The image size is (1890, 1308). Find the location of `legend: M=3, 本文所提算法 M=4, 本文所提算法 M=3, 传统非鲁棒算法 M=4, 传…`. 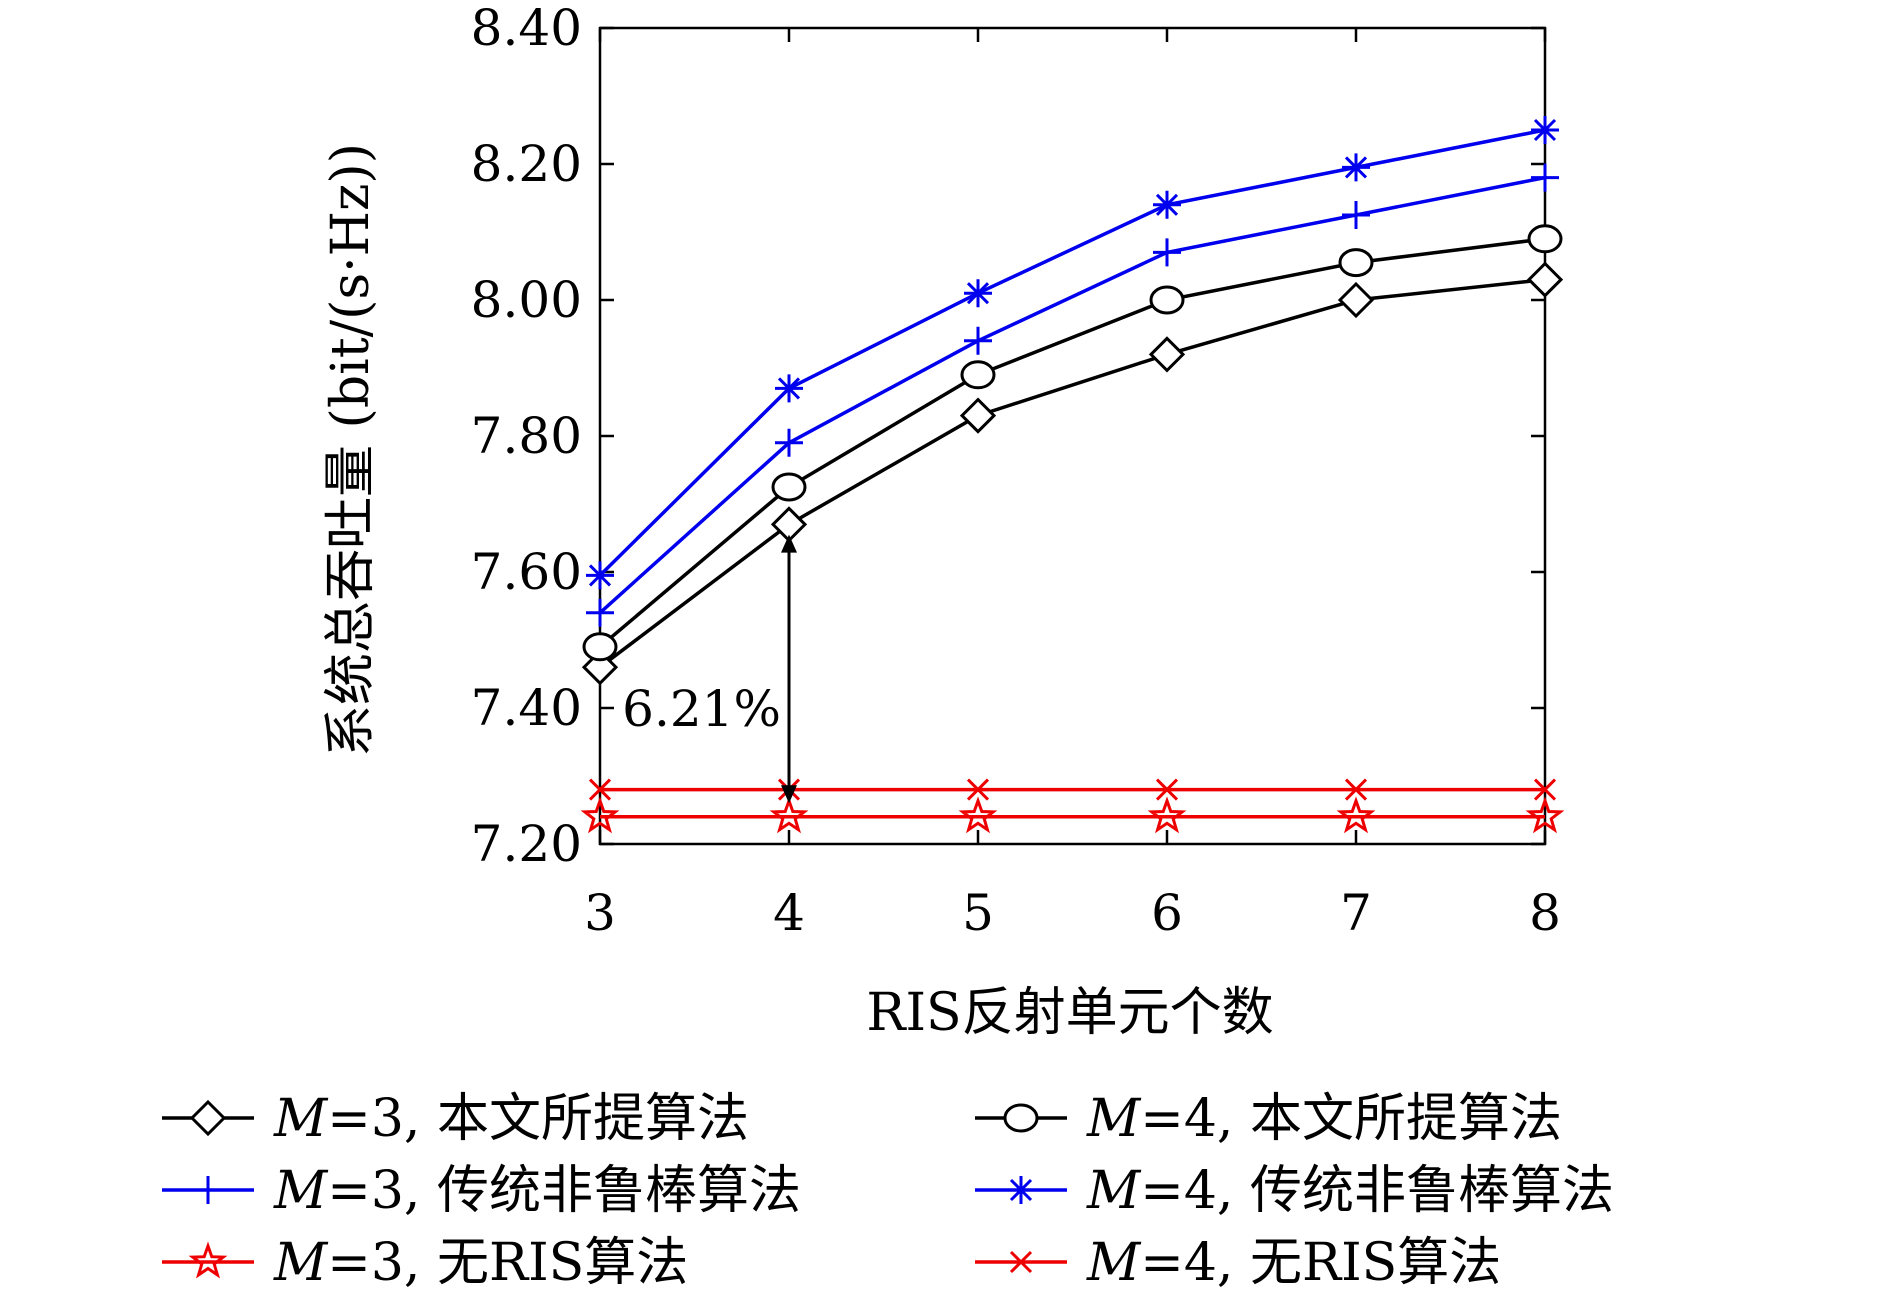

legend: M=3, 本文所提算法 M=4, 本文所提算法 M=3, 传统非鲁棒算法 M=4, 传… is located at coordinates (888, 1191).